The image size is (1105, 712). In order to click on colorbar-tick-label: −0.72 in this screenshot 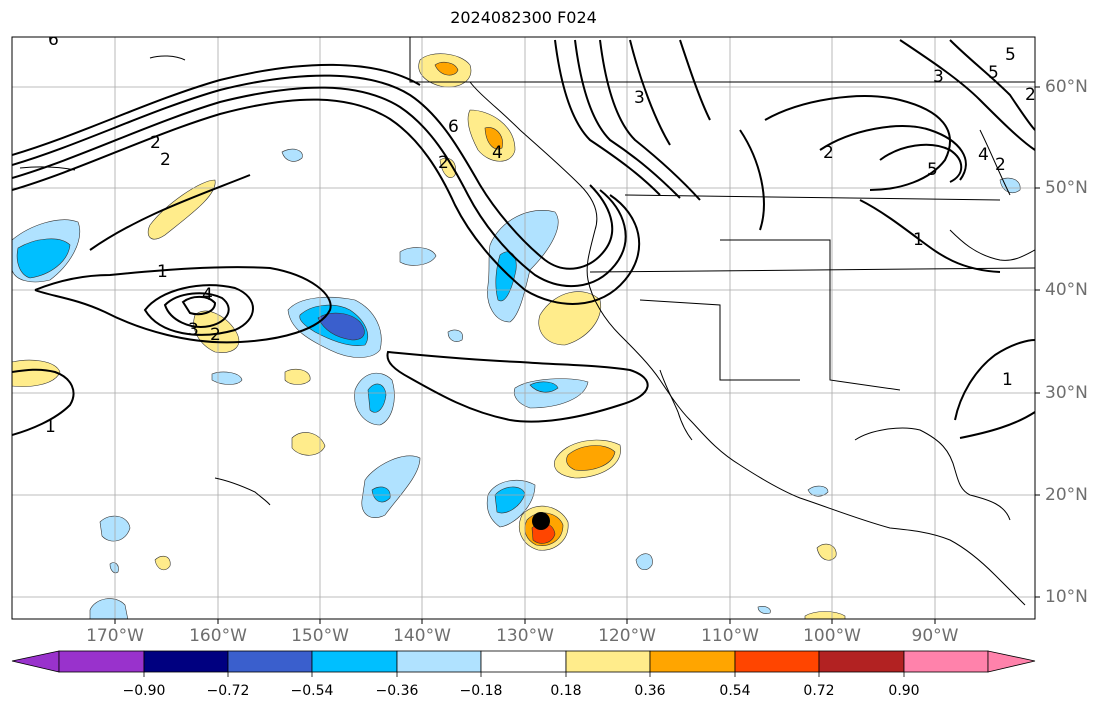, I will do `click(228, 691)`.